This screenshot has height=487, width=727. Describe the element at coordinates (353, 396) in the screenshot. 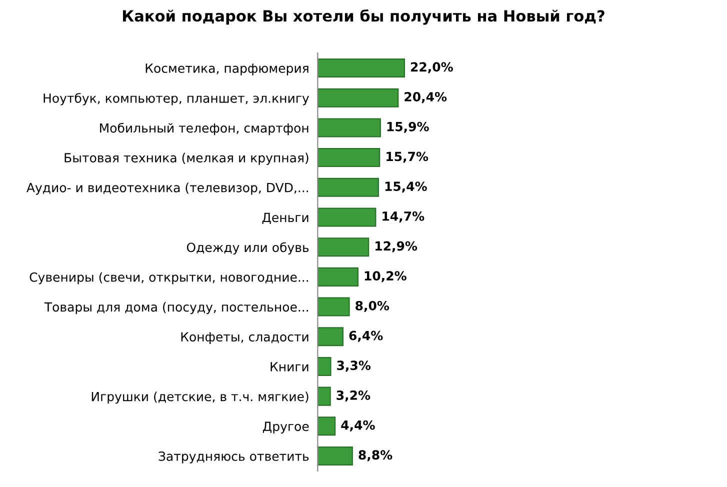

I see `data-label: 3,2%` at that location.